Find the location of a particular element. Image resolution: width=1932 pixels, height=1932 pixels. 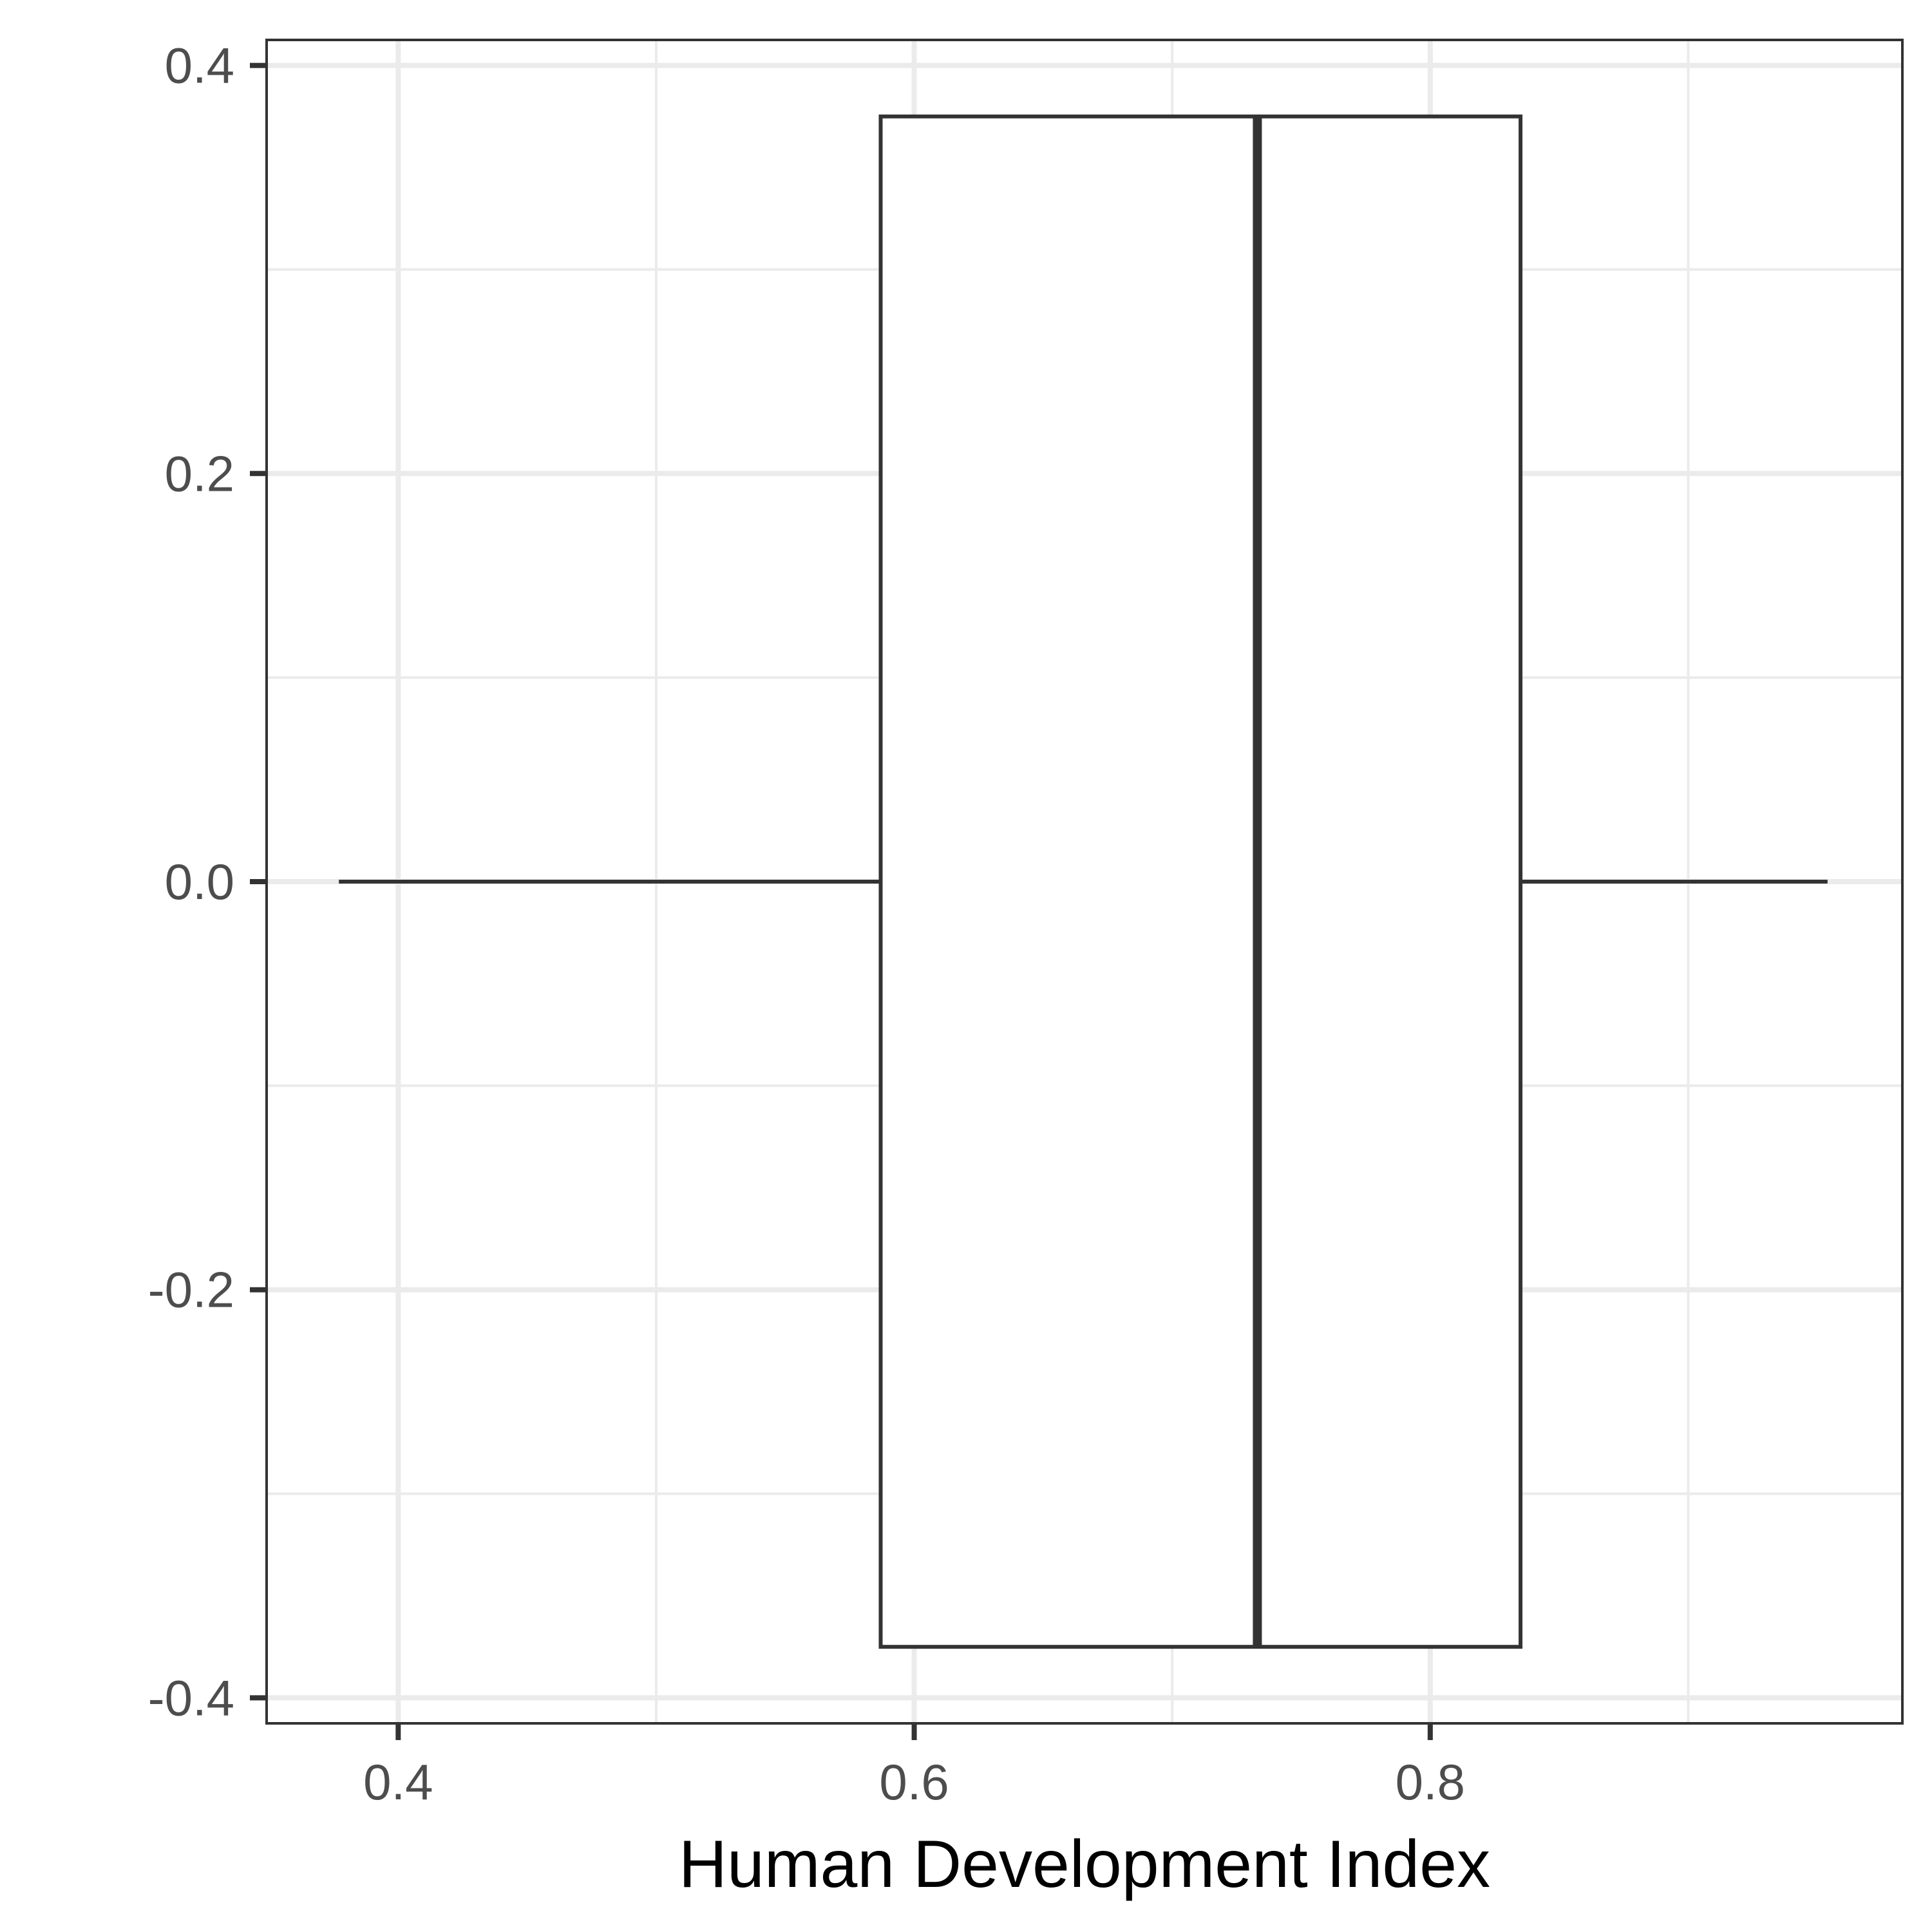

y-tick-label: 0.4 is located at coordinates (199, 65).